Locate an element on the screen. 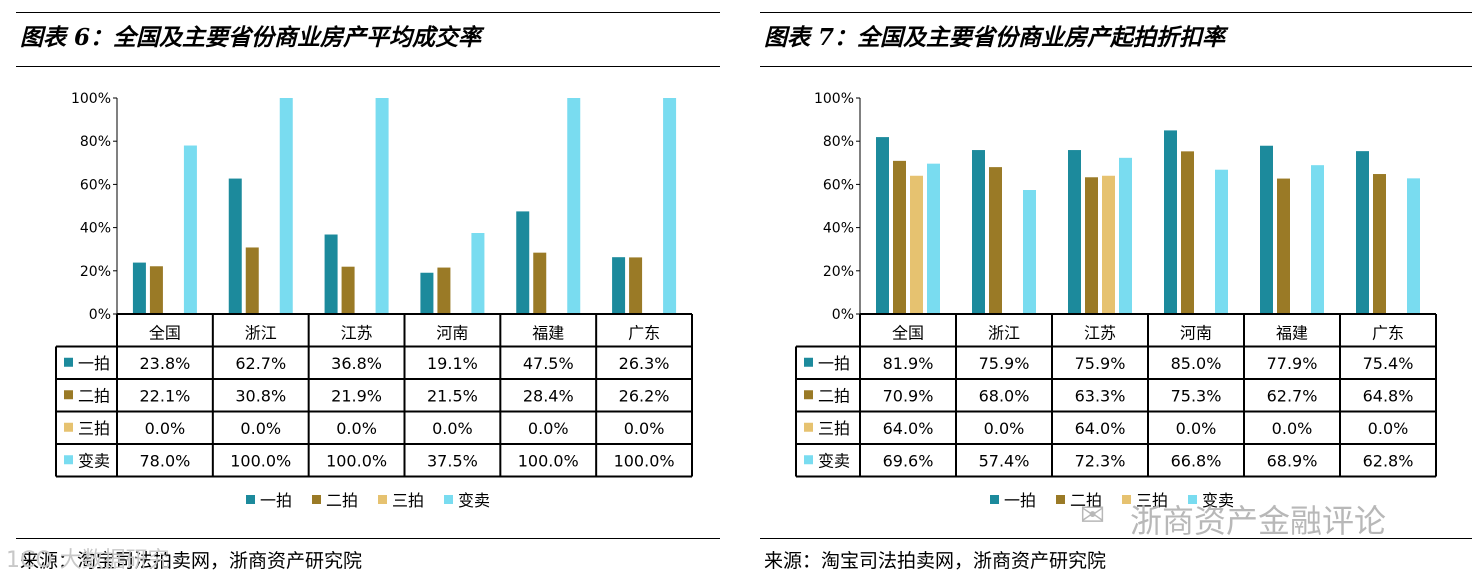 This screenshot has height=583, width=1481. data-label: 64.8% is located at coordinates (1388, 395).